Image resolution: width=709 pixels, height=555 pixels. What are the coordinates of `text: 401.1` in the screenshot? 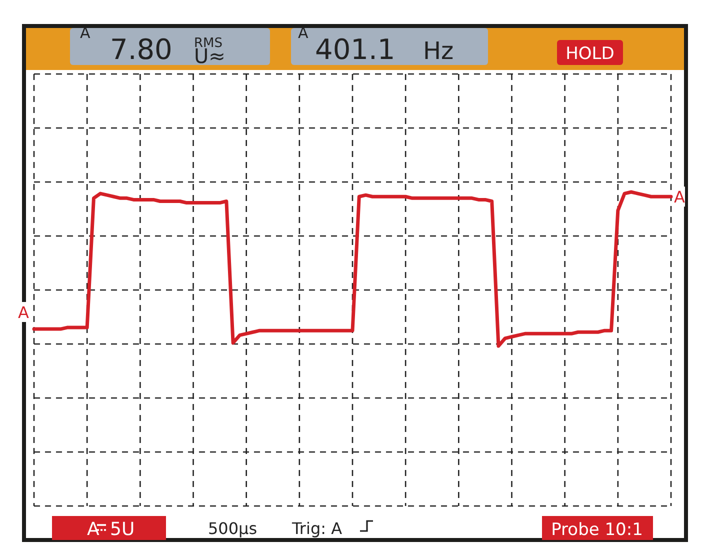 It's located at (355, 49).